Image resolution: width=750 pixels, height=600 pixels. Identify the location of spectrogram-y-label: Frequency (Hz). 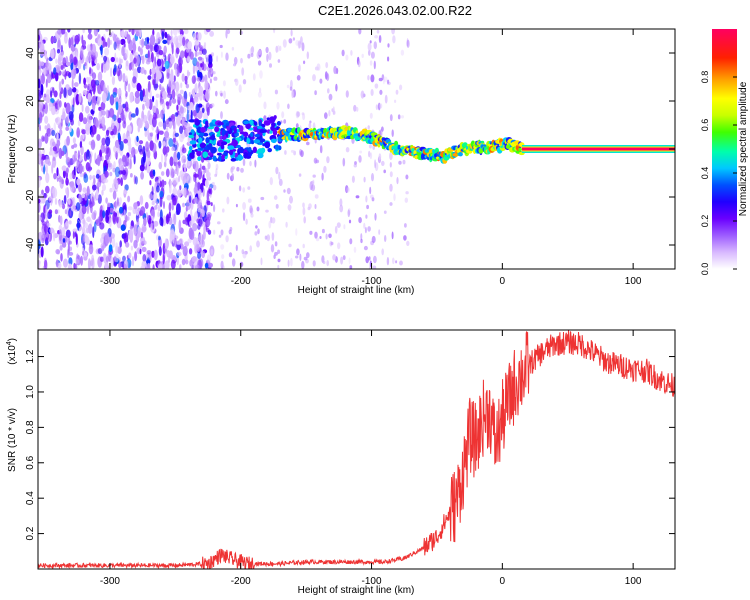
(12, 149).